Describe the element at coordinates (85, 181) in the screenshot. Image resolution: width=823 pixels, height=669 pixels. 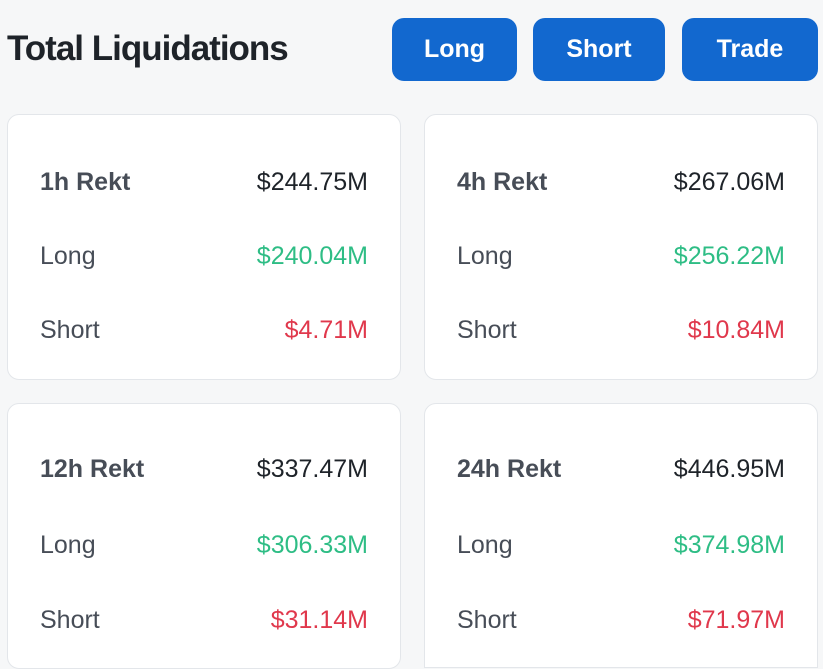
I see `period-label: 1h Rekt` at that location.